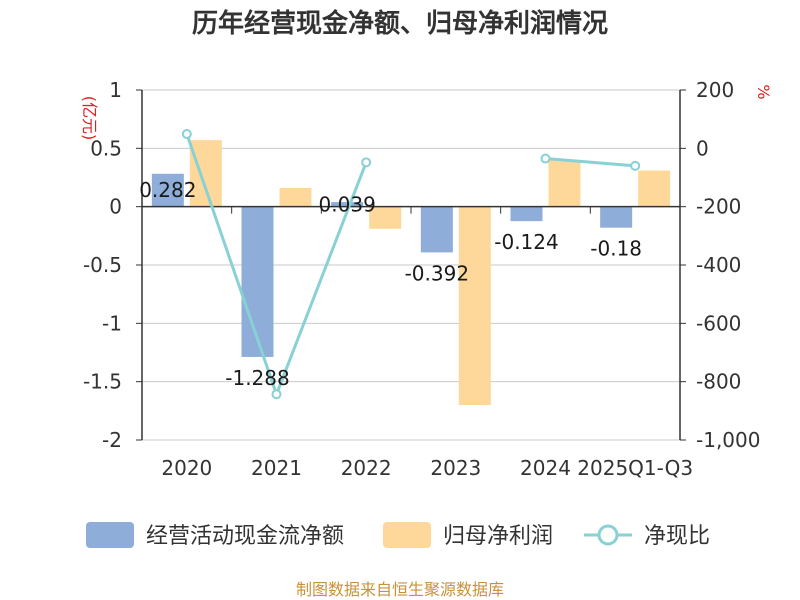 This screenshot has width=800, height=600. Describe the element at coordinates (400, 23) in the screenshot. I see `chart-title: 历年经营现金净额、归母净利润情况` at that location.